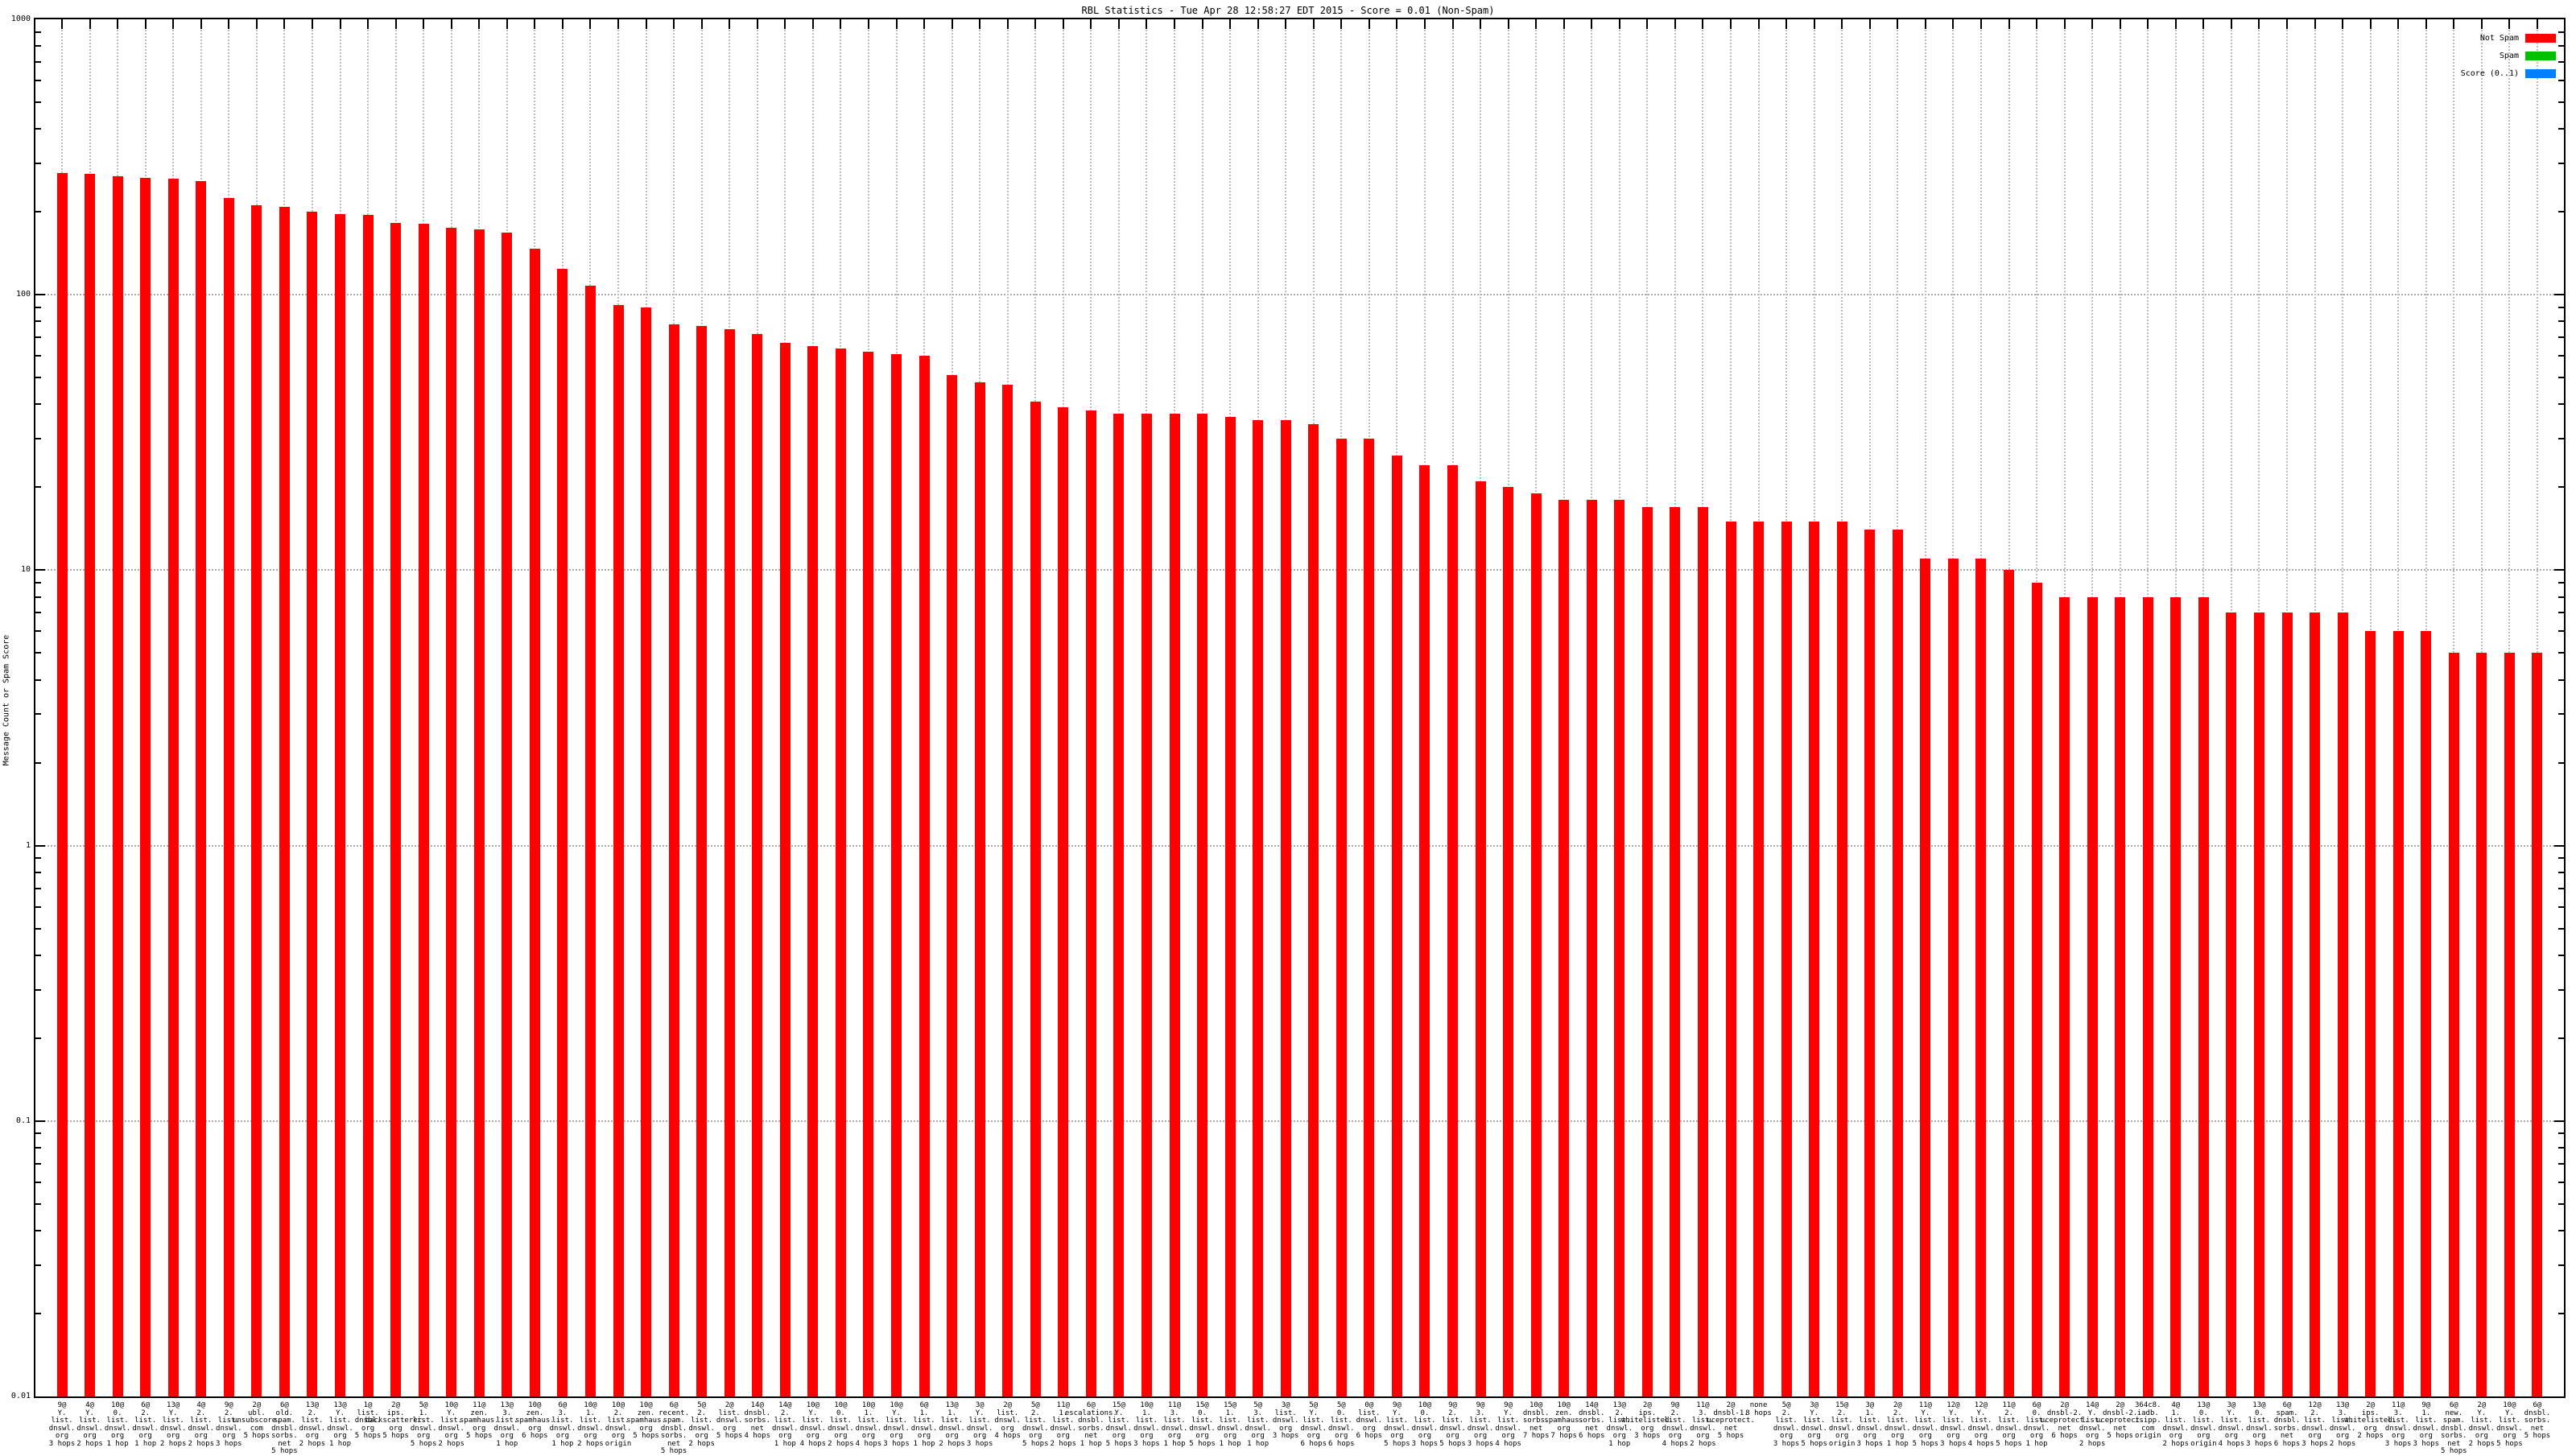  What do you see at coordinates (1299, 1121) in the screenshot?
I see `y-gridline` at bounding box center [1299, 1121].